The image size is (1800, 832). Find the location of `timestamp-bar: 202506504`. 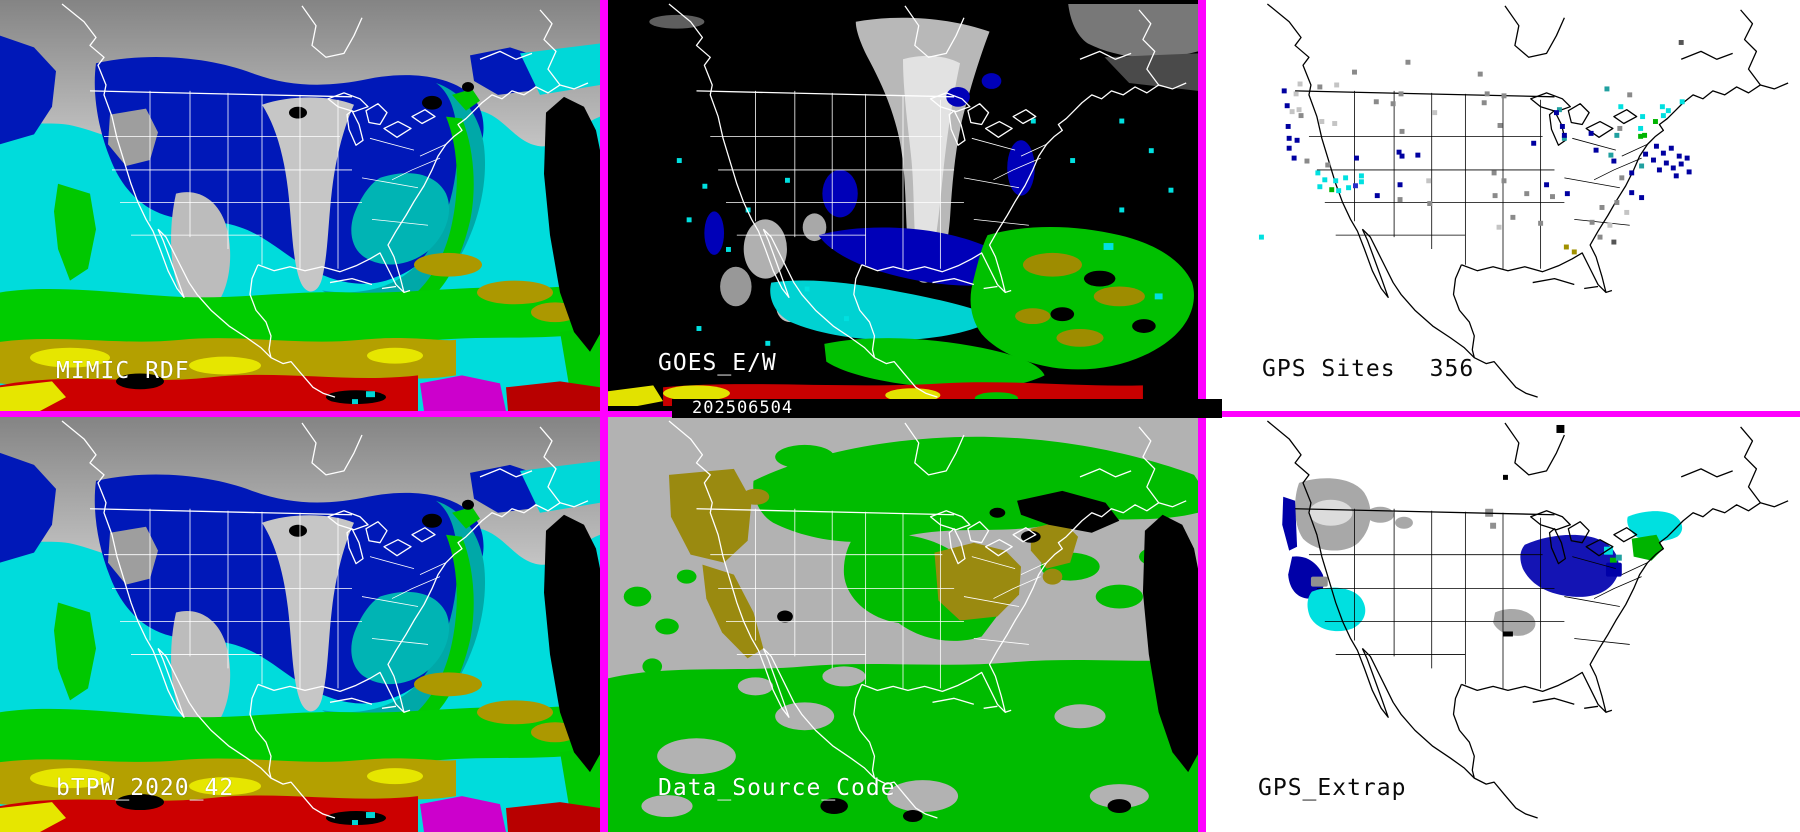

timestamp-bar: 202506504 is located at coordinates (947, 408).